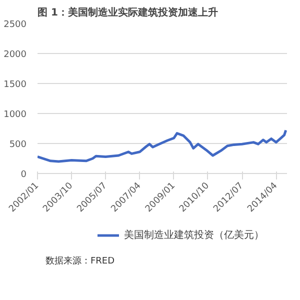 Image resolution: width=300 pixels, height=300 pixels. I want to click on y-tick-label: 1000, so click(15, 115).